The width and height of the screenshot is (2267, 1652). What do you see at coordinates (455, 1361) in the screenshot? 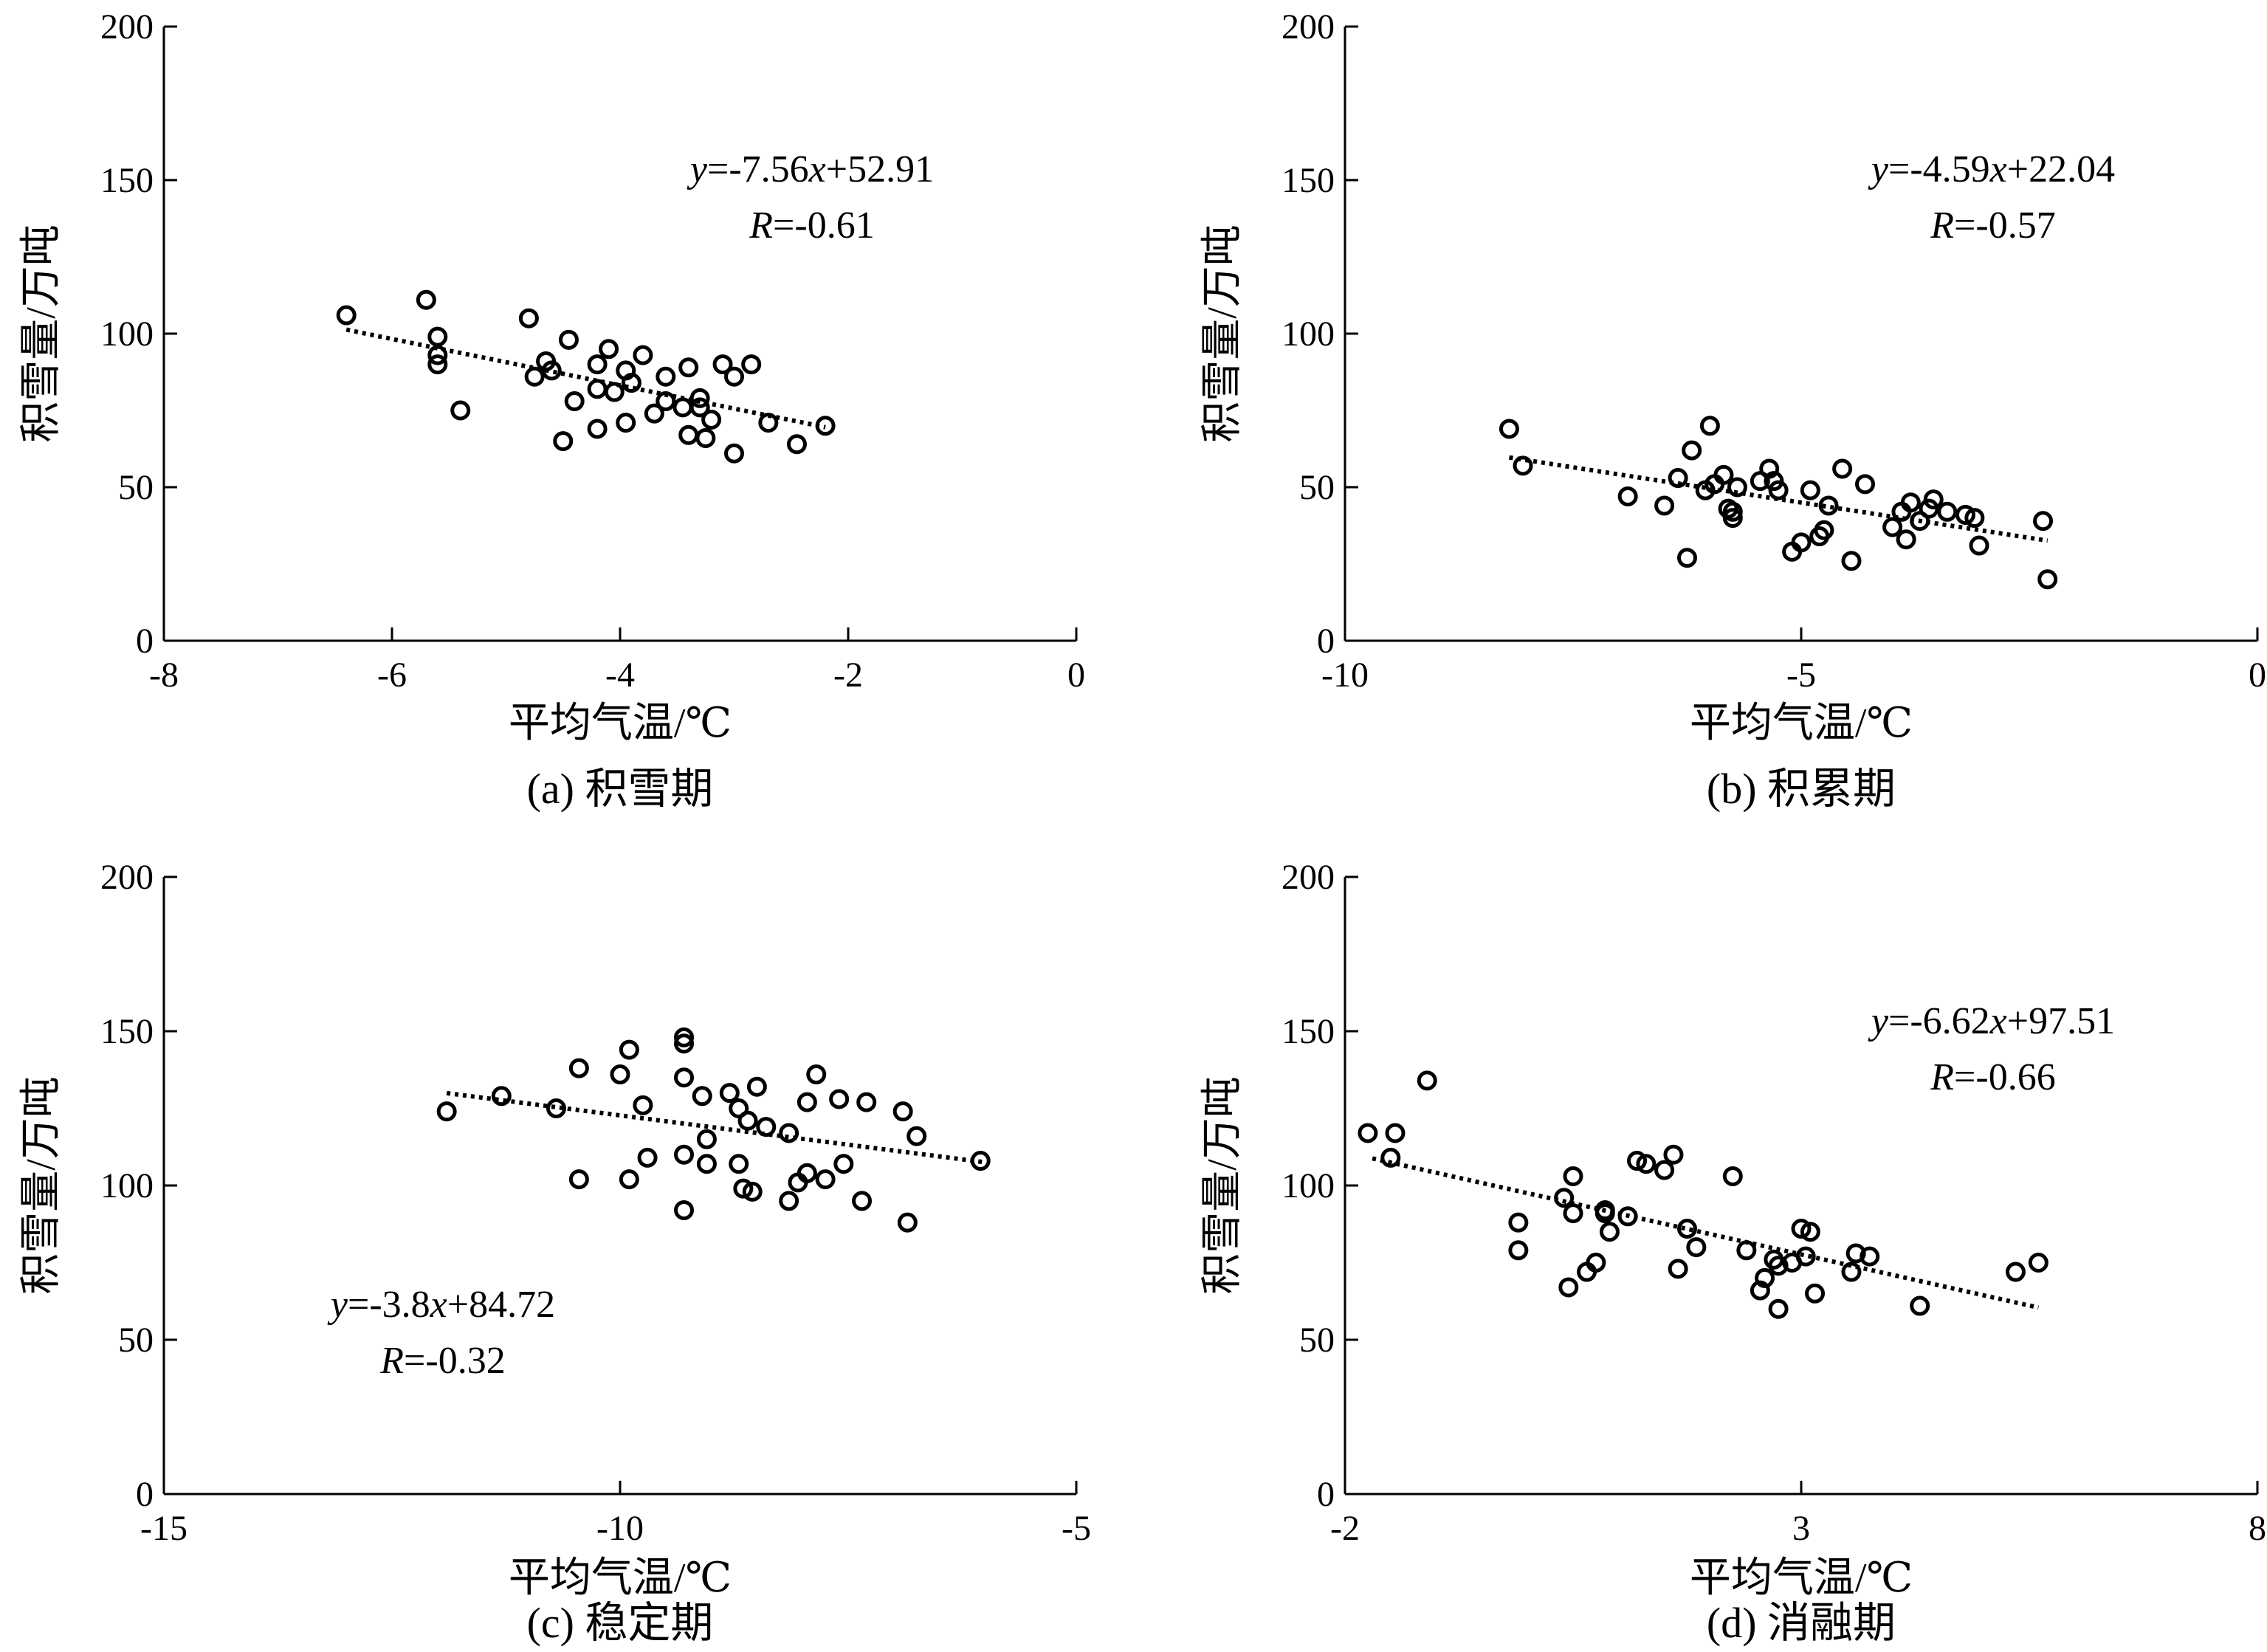
I see `r-value: =-0.32` at bounding box center [455, 1361].